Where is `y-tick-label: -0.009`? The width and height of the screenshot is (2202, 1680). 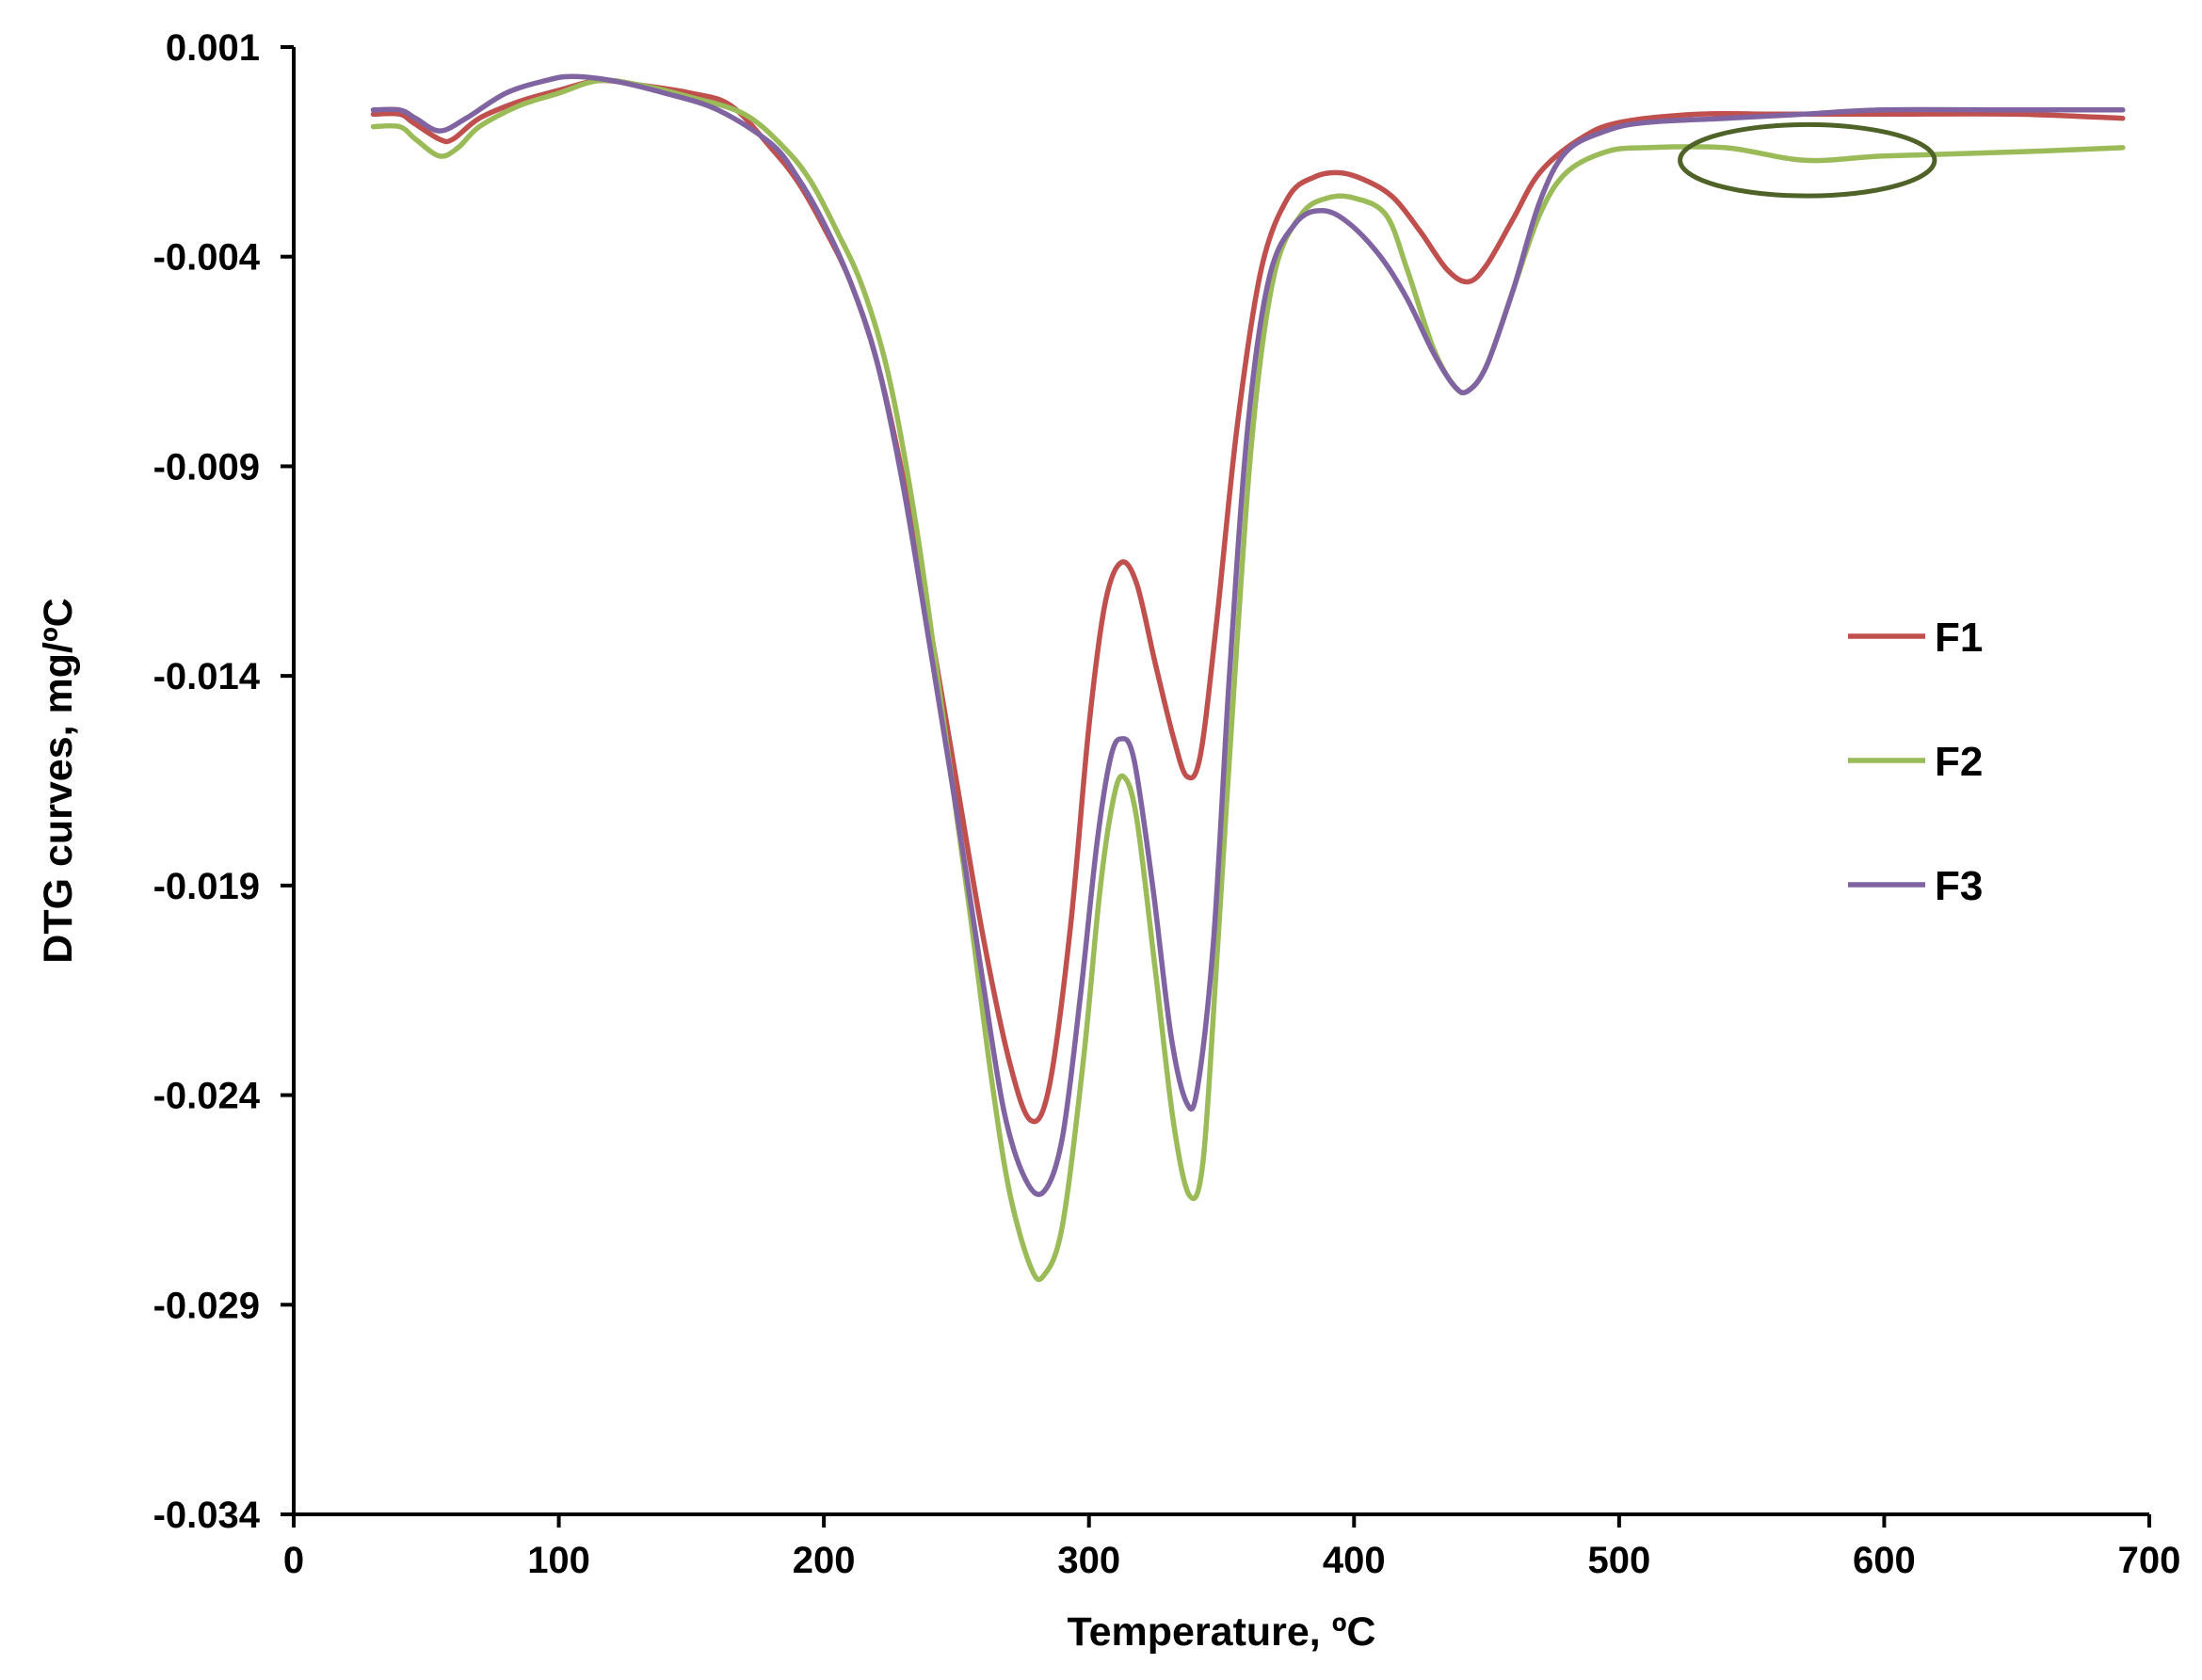 y-tick-label: -0.009 is located at coordinates (206, 467).